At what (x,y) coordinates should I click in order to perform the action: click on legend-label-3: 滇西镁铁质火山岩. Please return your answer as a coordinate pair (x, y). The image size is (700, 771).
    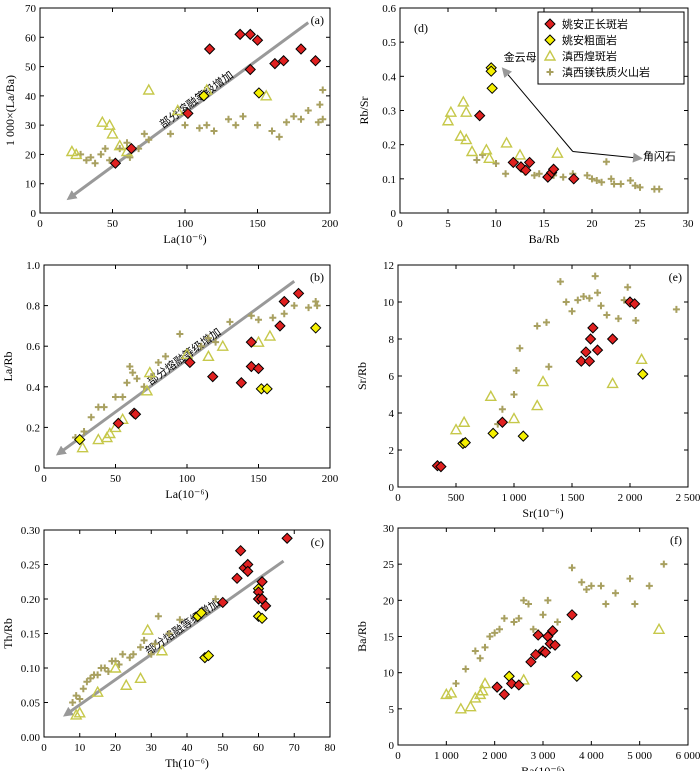
    Looking at the image, I should click on (606, 72).